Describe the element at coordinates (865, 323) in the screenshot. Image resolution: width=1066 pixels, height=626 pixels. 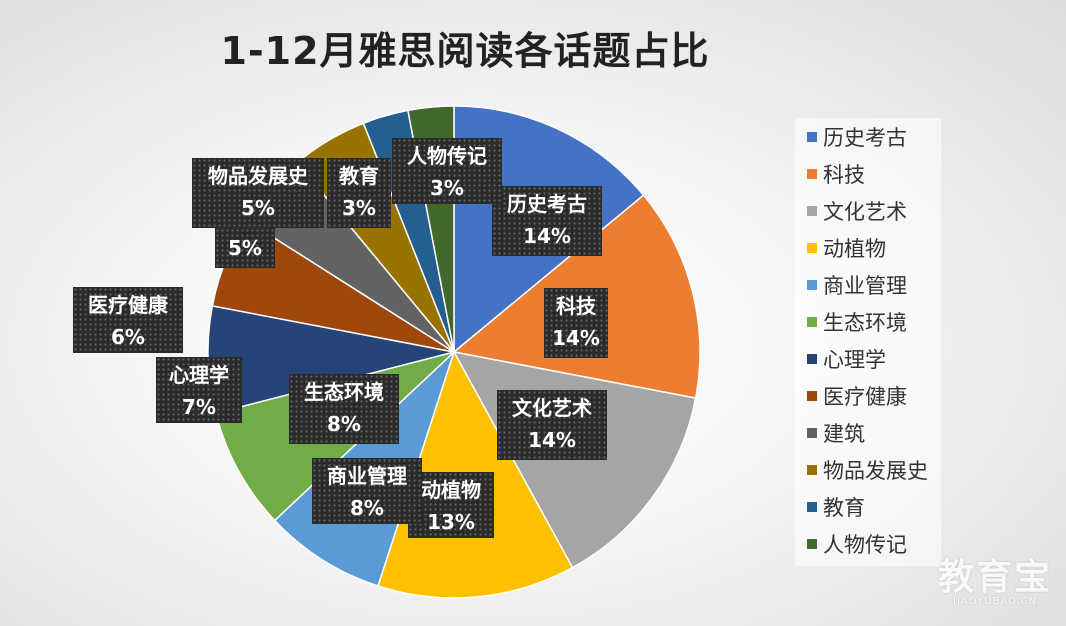
I see `legend-label: 生态环境` at that location.